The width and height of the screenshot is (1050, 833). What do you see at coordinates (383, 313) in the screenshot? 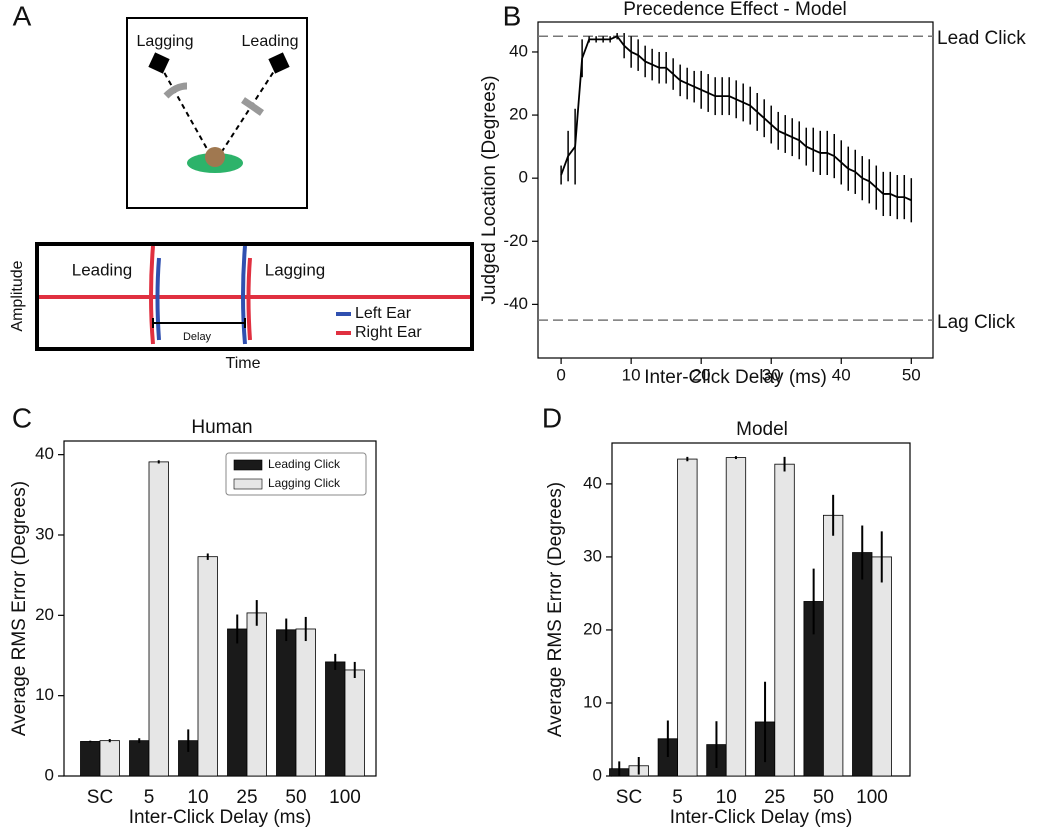
I see `legend-label: Left Ear` at bounding box center [383, 313].